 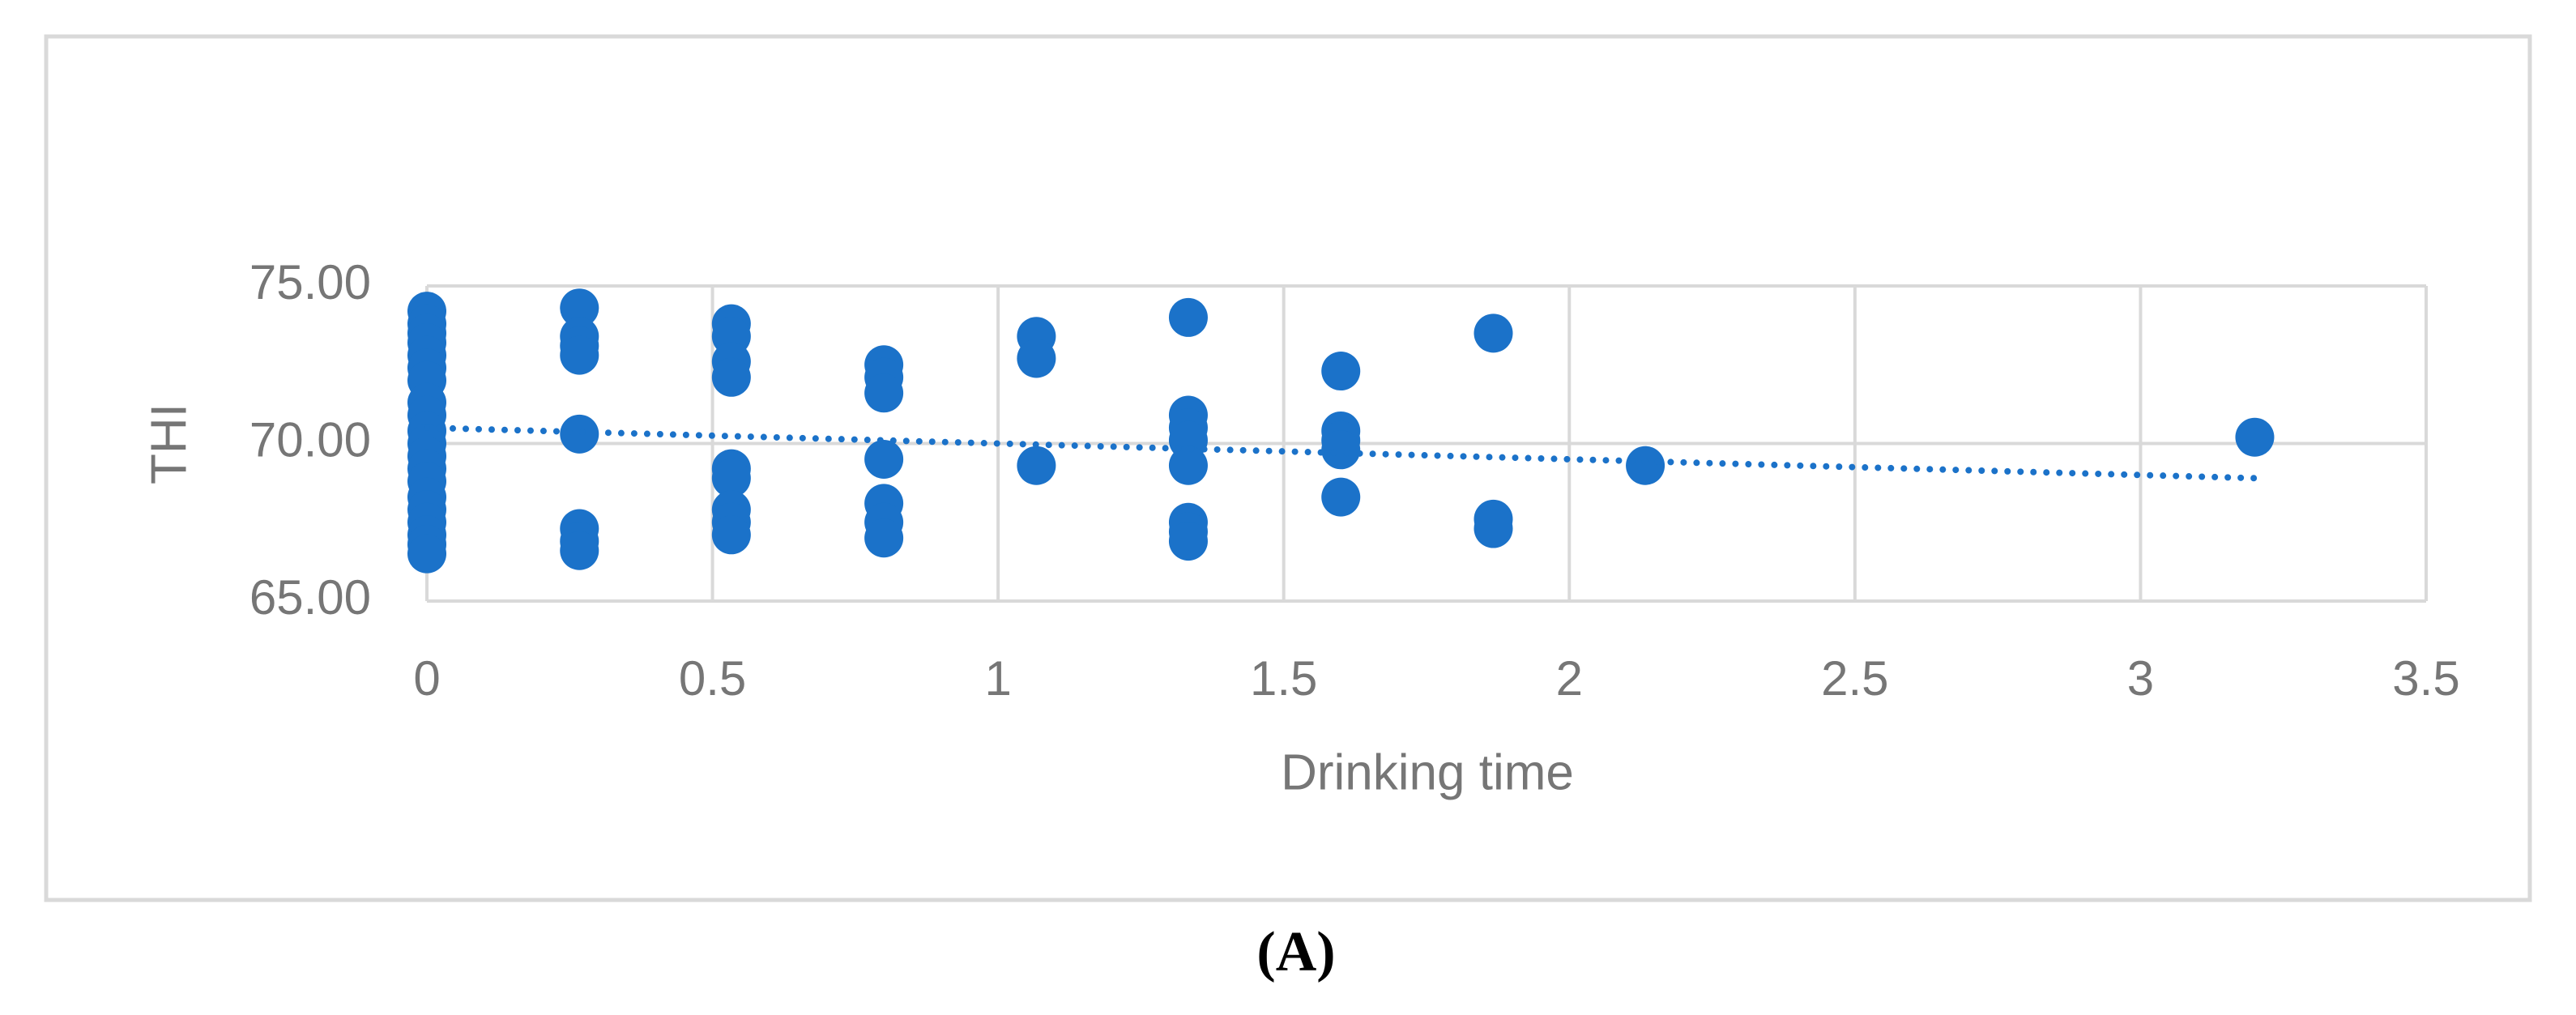 I want to click on x-tick-label: 3.5, so click(x=2425, y=678).